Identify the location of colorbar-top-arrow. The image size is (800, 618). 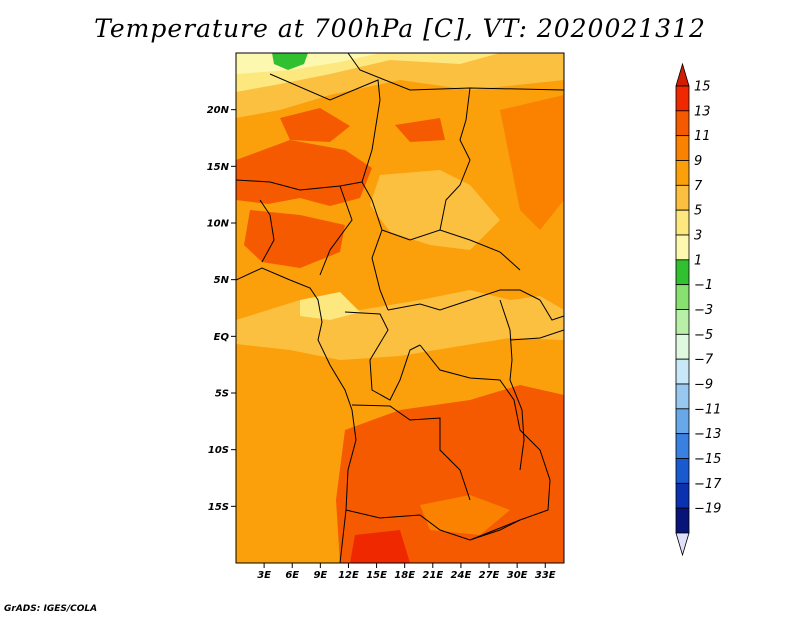
(682, 74).